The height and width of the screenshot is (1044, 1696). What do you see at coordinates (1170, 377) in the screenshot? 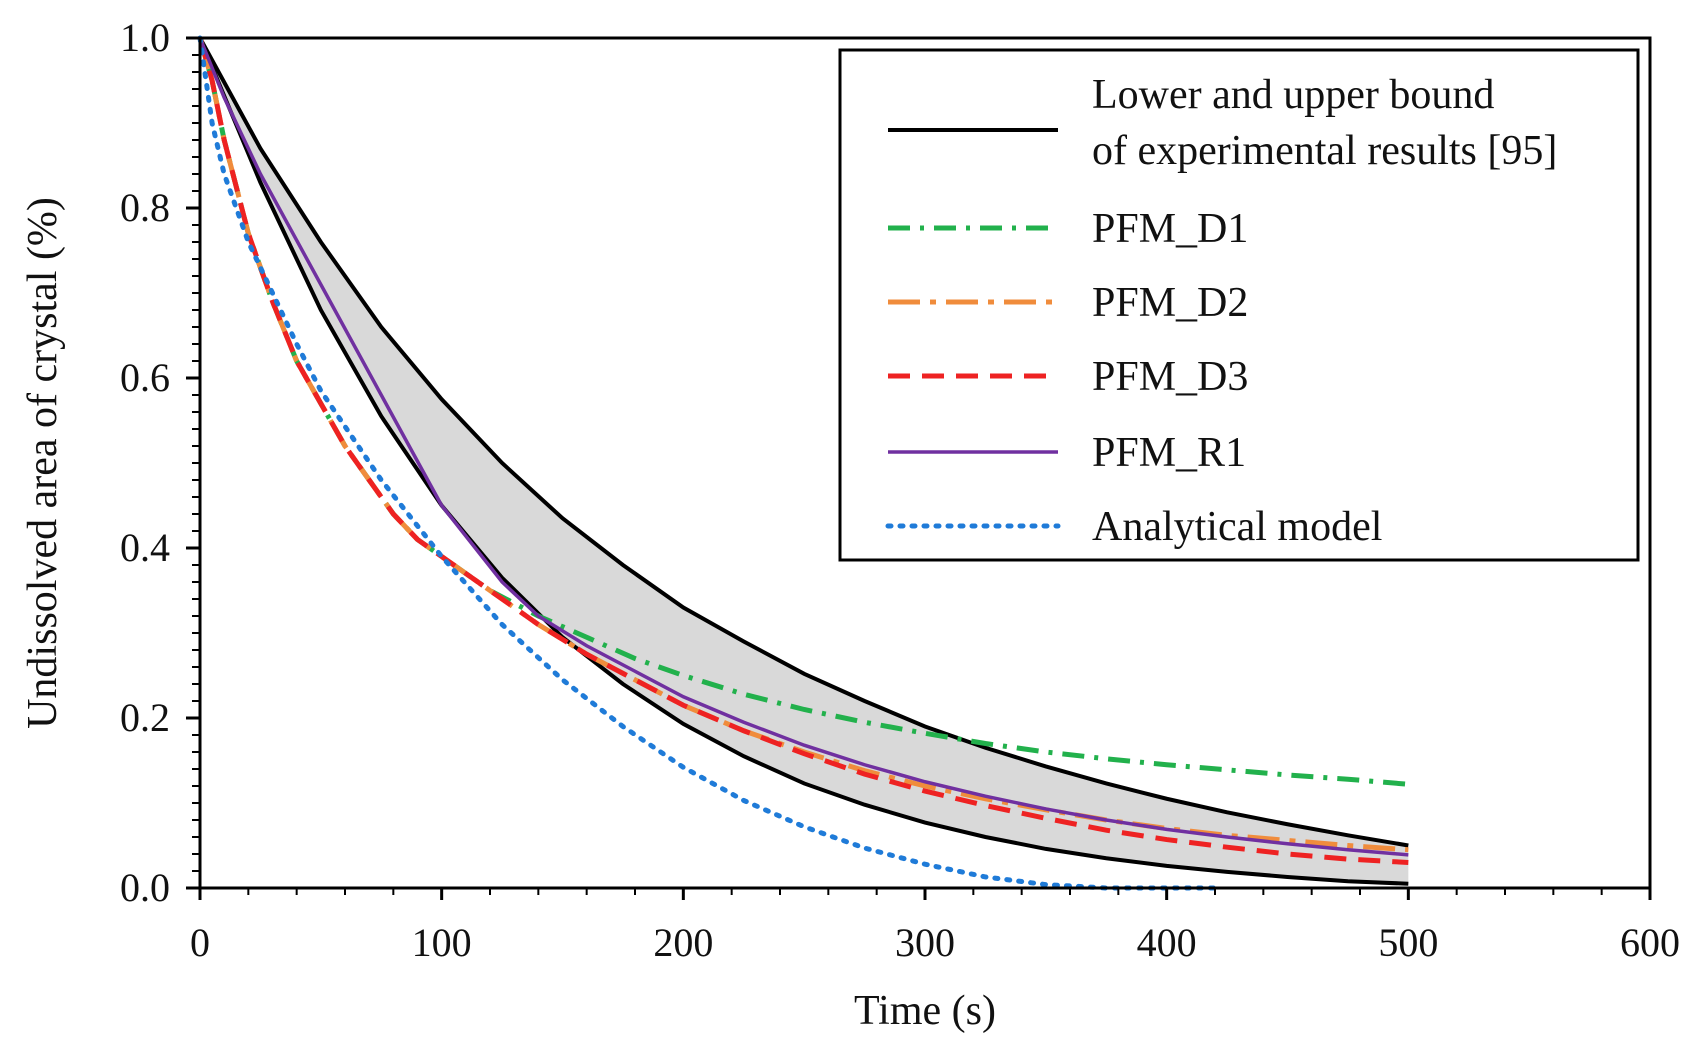
I see `legend-label-3: PFM_D3` at bounding box center [1170, 377].